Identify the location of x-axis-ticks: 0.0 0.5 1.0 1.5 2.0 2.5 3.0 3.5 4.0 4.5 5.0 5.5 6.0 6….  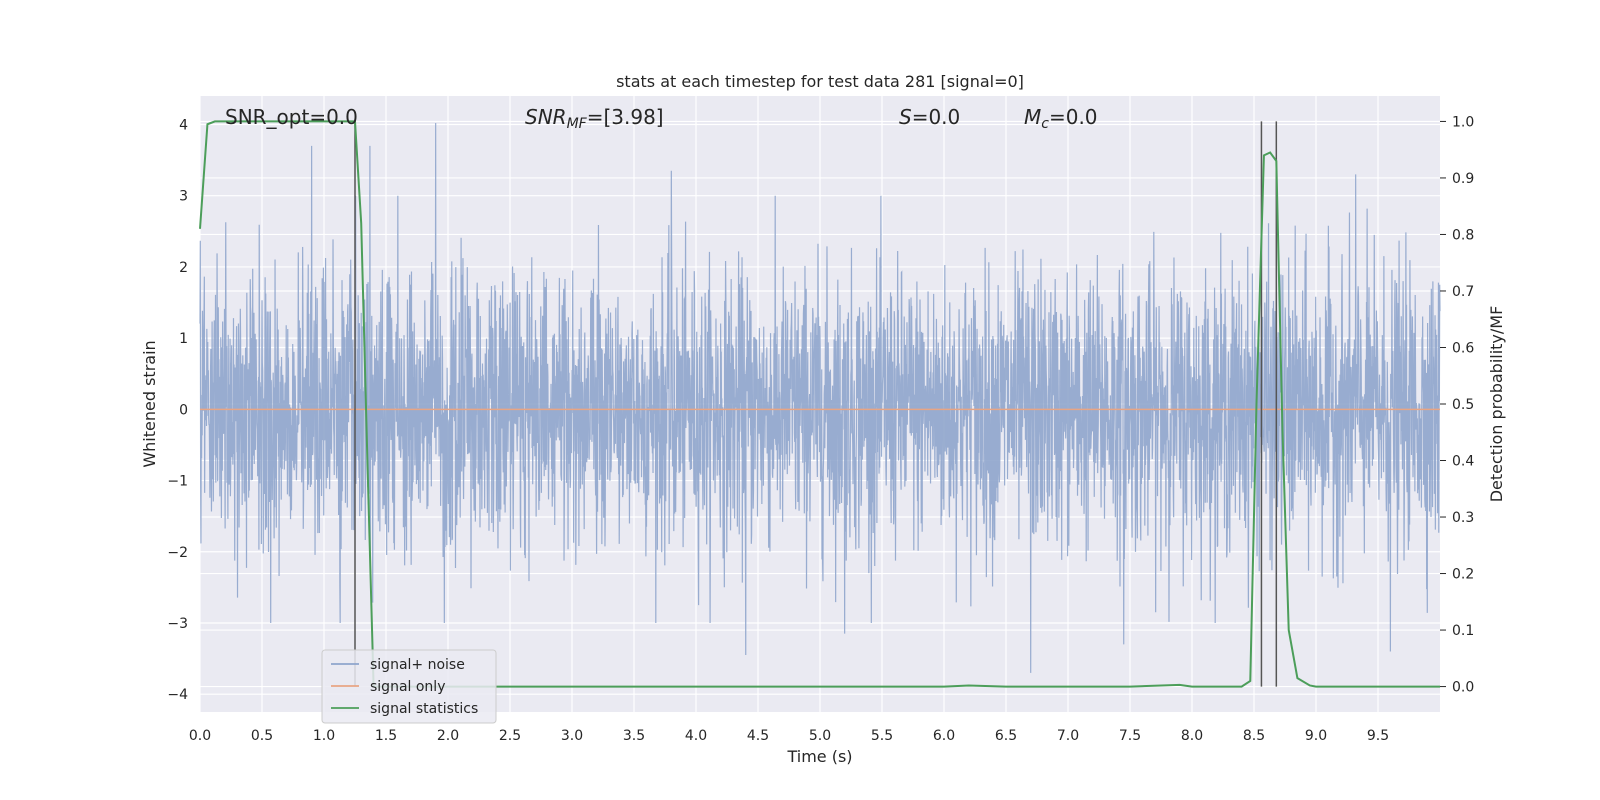
(789, 736).